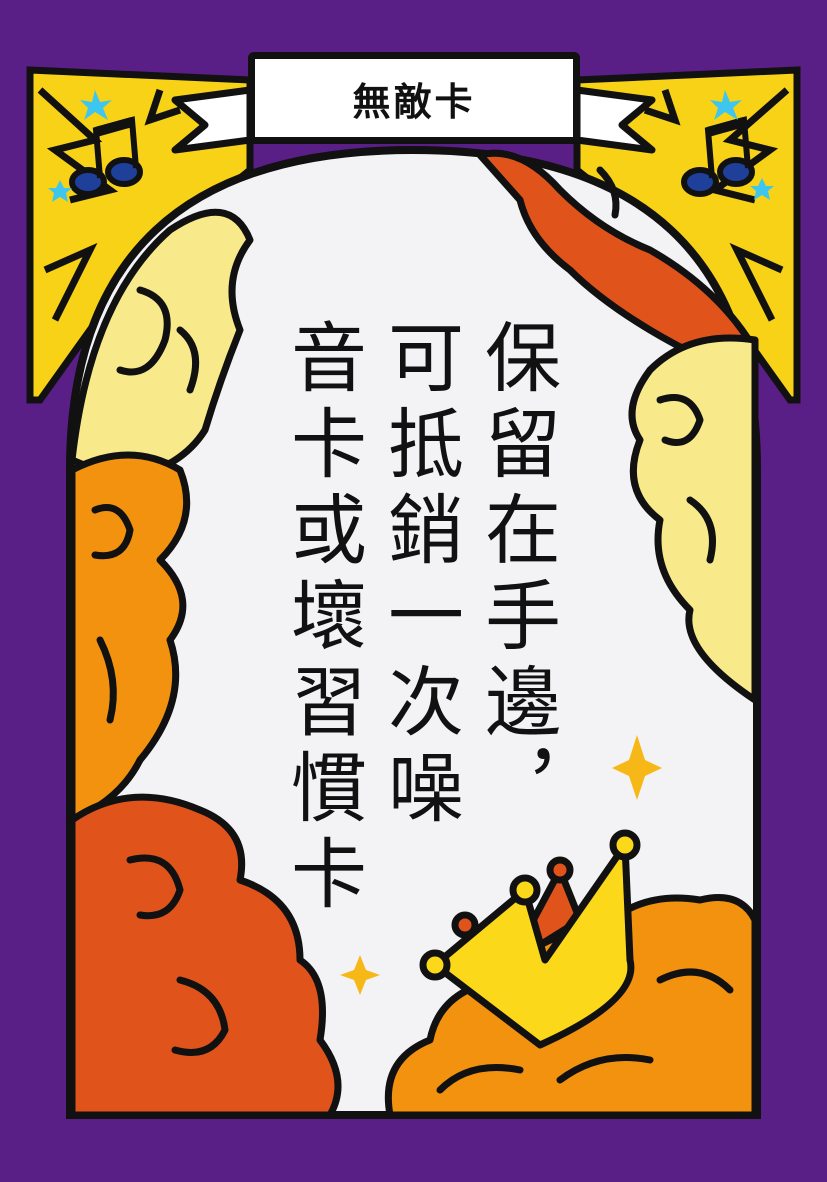 The height and width of the screenshot is (1182, 827). I want to click on crown-icon, so click(530, 939).